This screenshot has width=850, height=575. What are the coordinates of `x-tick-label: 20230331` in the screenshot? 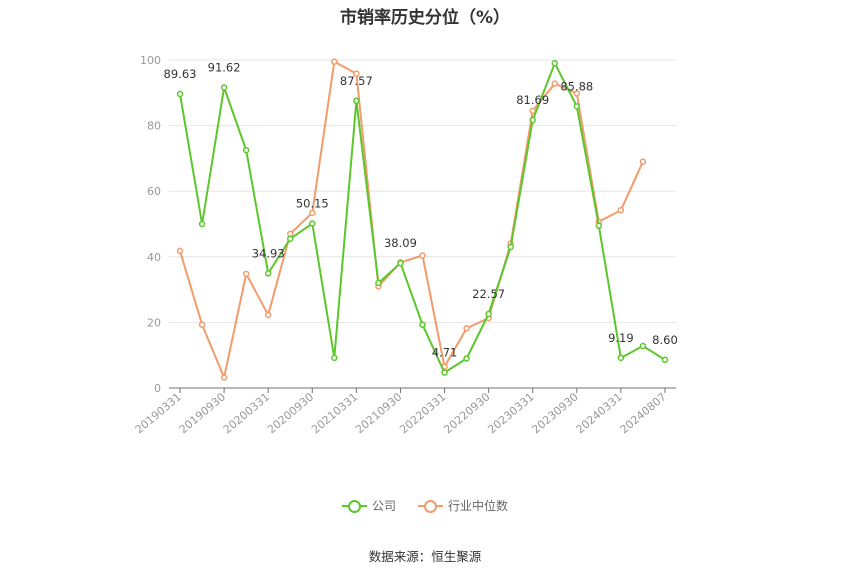 It's located at (510, 413).